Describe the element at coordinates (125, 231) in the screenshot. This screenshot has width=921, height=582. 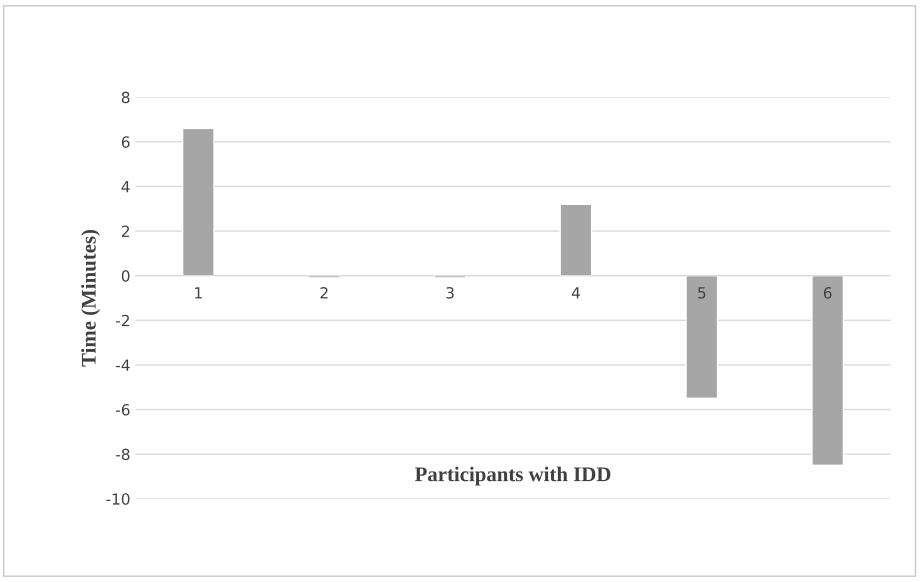
I see `y-tick-label: 2` at that location.